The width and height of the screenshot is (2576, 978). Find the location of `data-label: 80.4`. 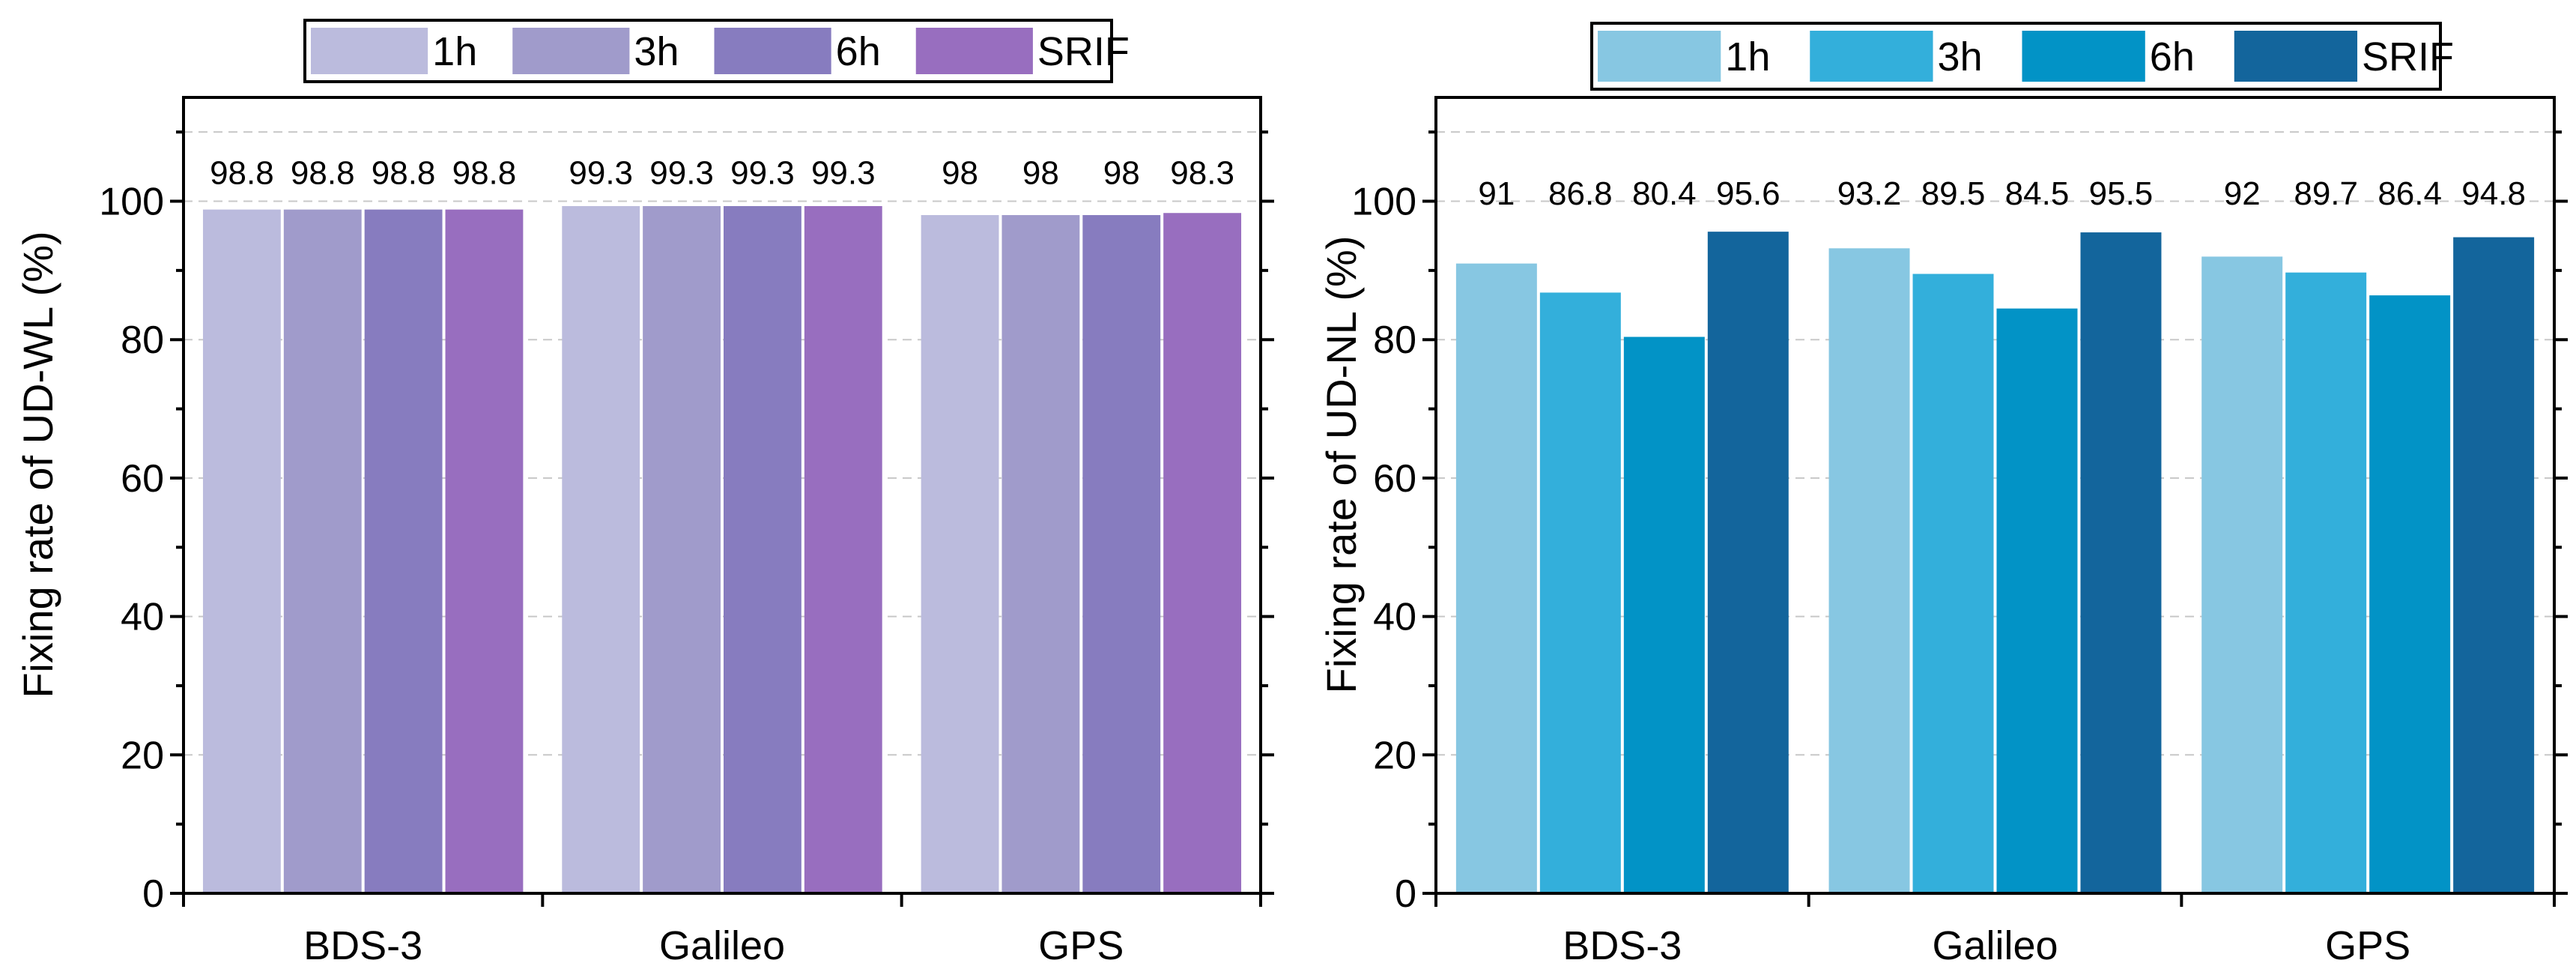

data-label: 80.4 is located at coordinates (1664, 194).